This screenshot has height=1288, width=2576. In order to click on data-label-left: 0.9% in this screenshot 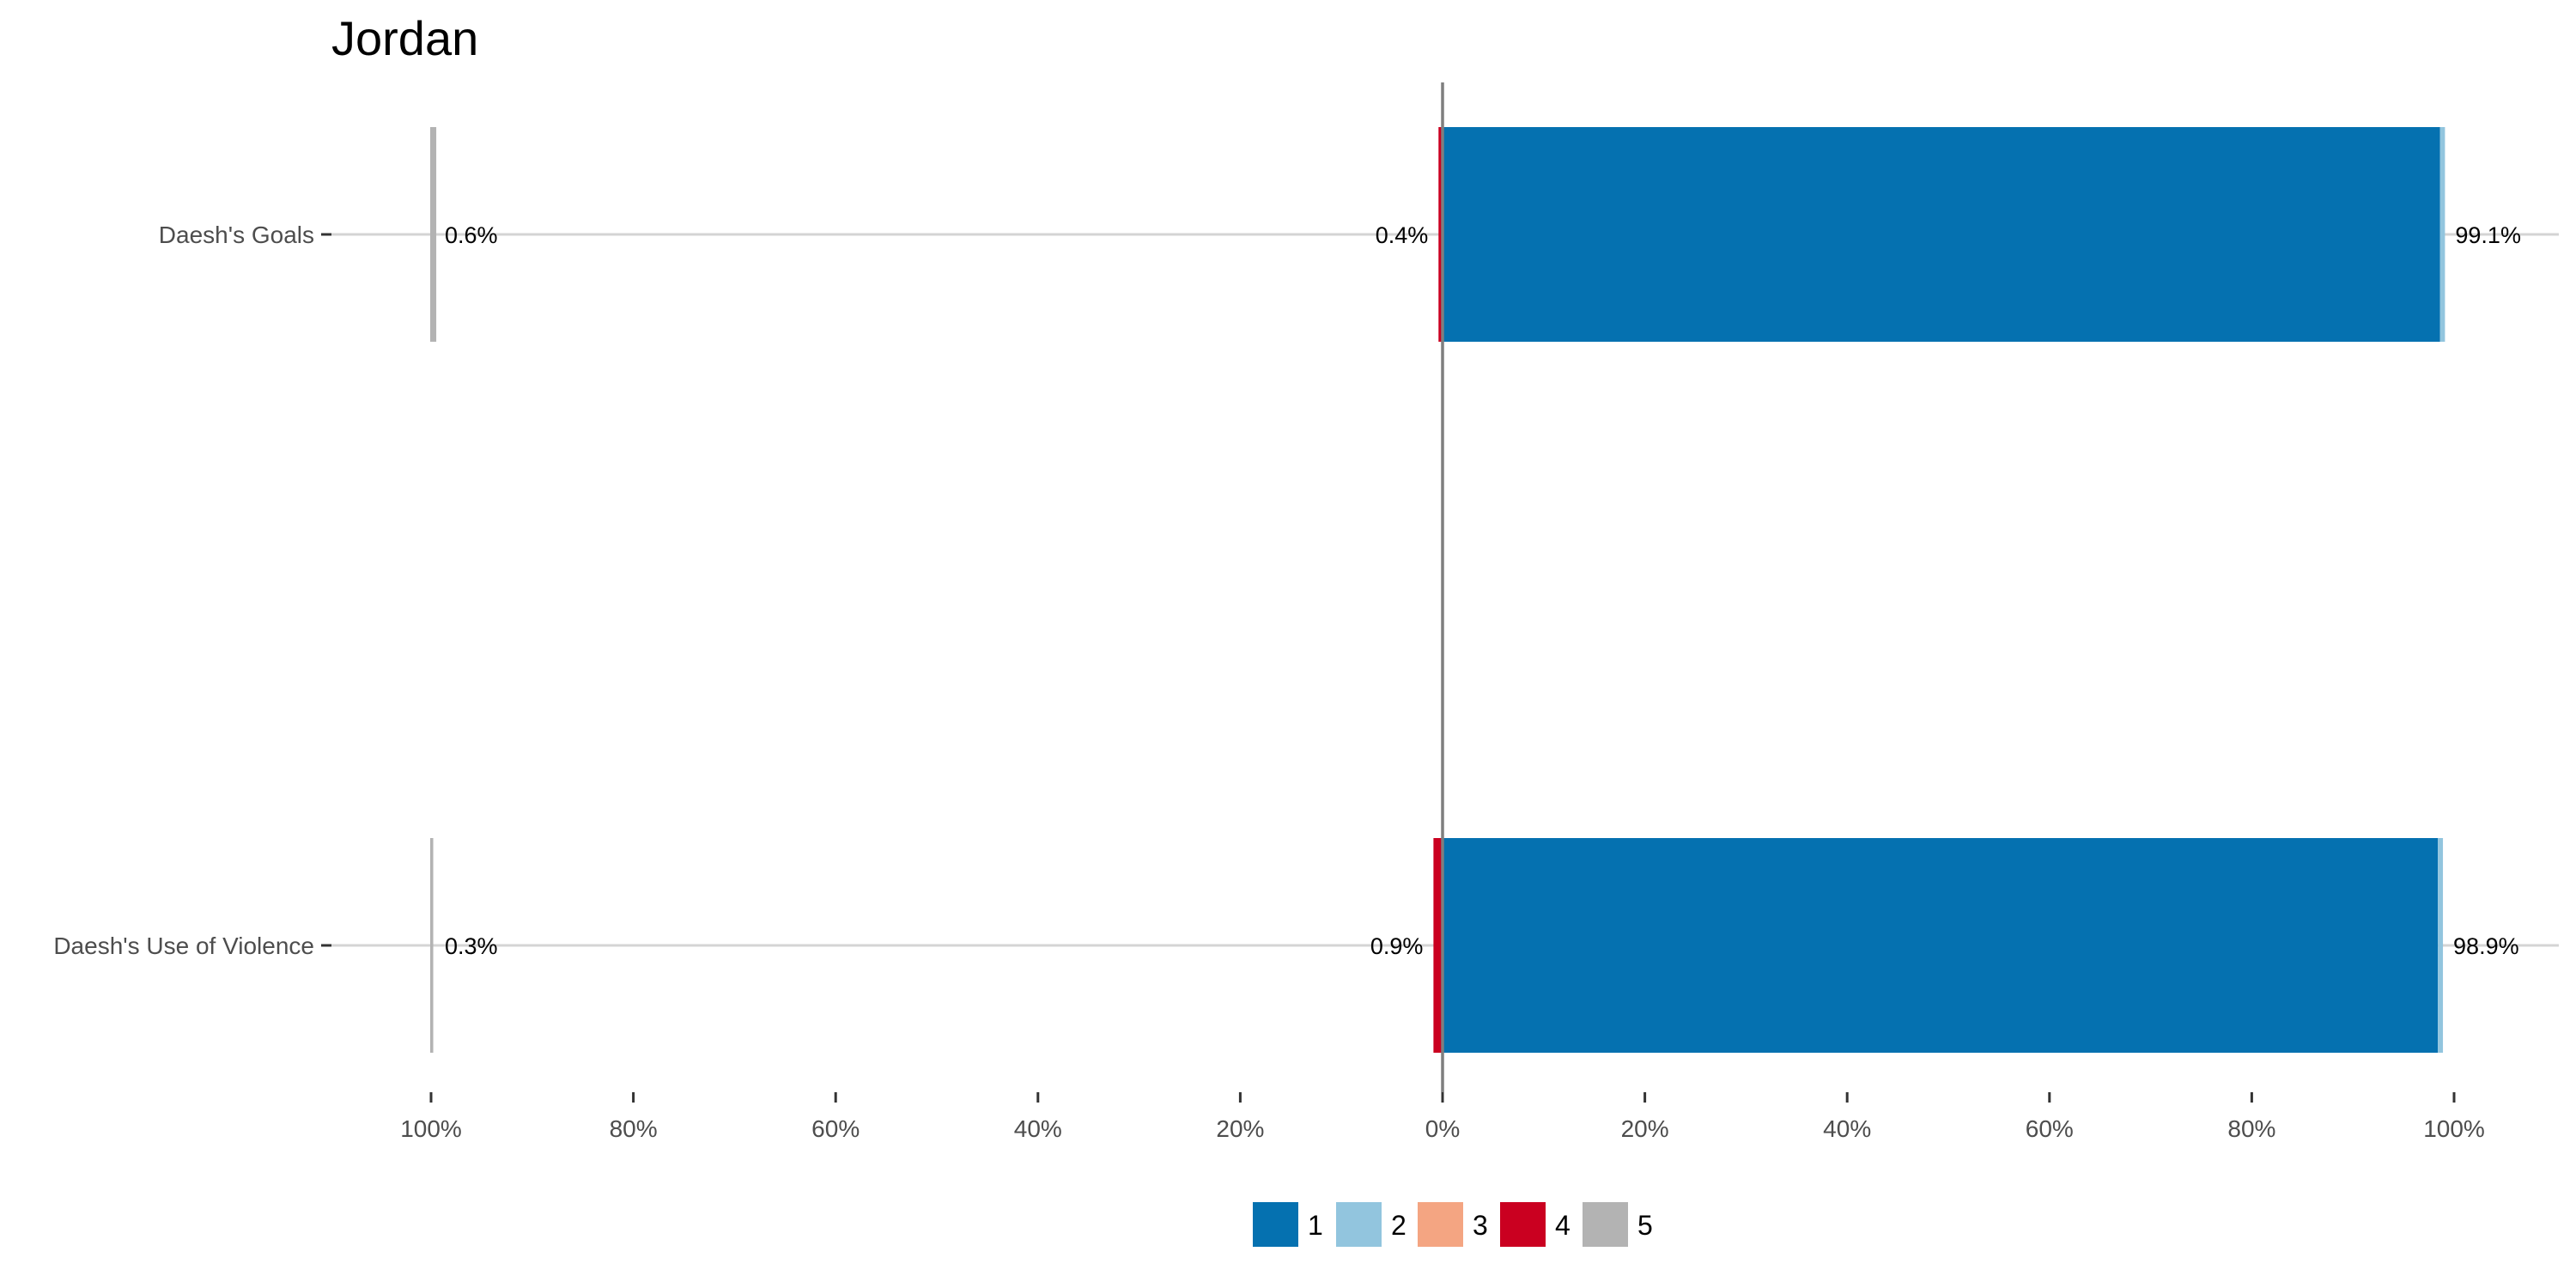, I will do `click(1397, 946)`.